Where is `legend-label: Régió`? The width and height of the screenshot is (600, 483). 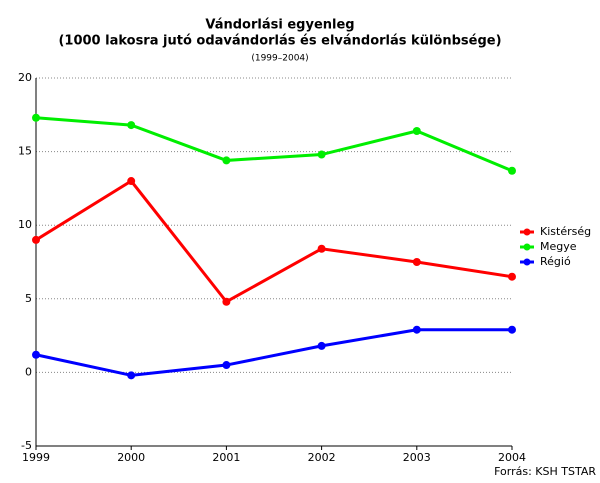 legend-label: Régió is located at coordinates (555, 261).